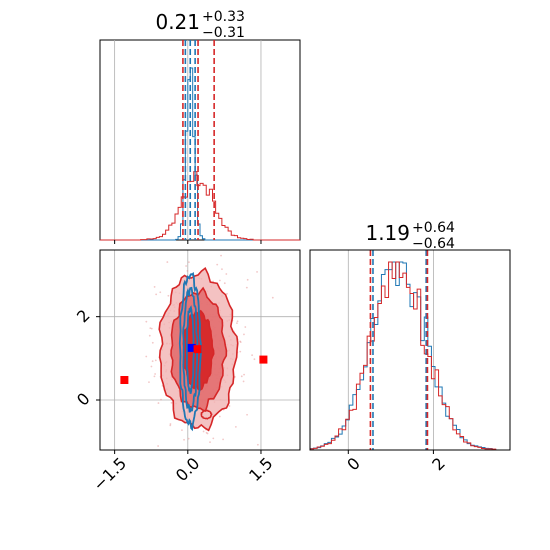 The image size is (550, 550). I want to click on panel-hist-x-frame, so click(200, 140).